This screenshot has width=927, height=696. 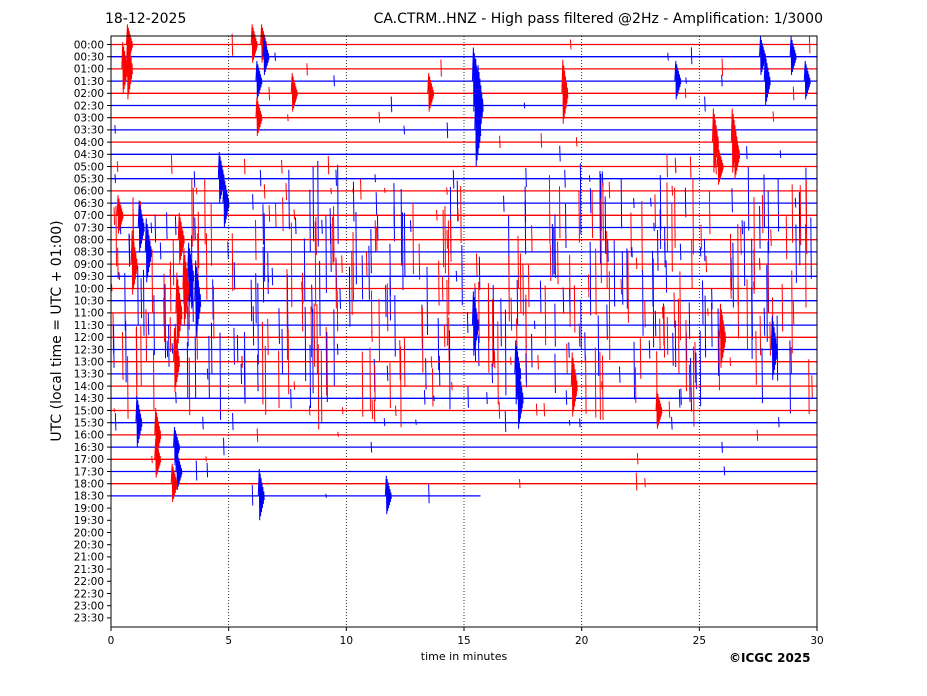 I want to click on y-tick-label: 08:00, so click(x=89, y=241).